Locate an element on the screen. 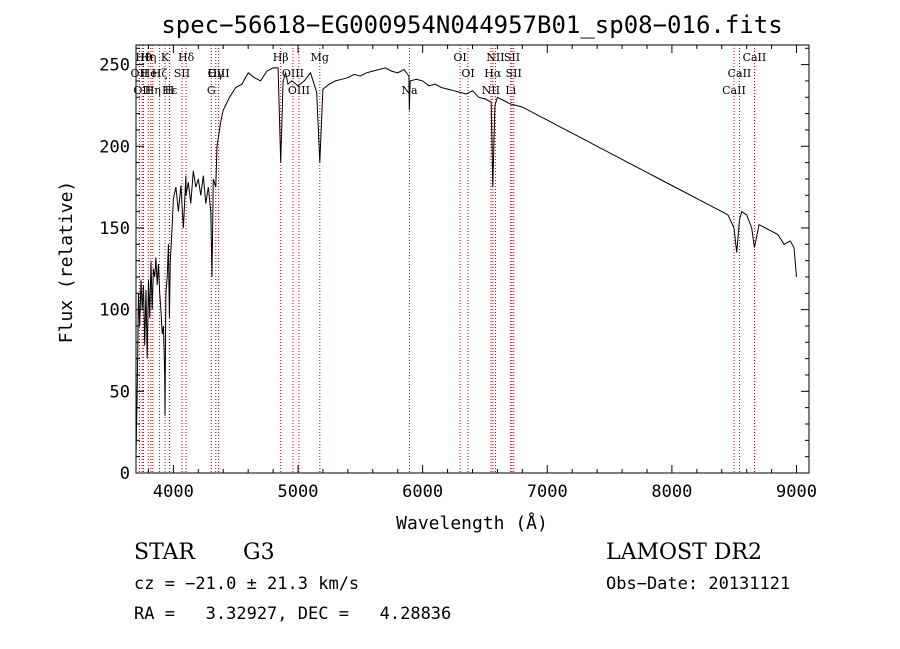 The height and width of the screenshot is (649, 900). marker-label: Hζ is located at coordinates (160, 73).